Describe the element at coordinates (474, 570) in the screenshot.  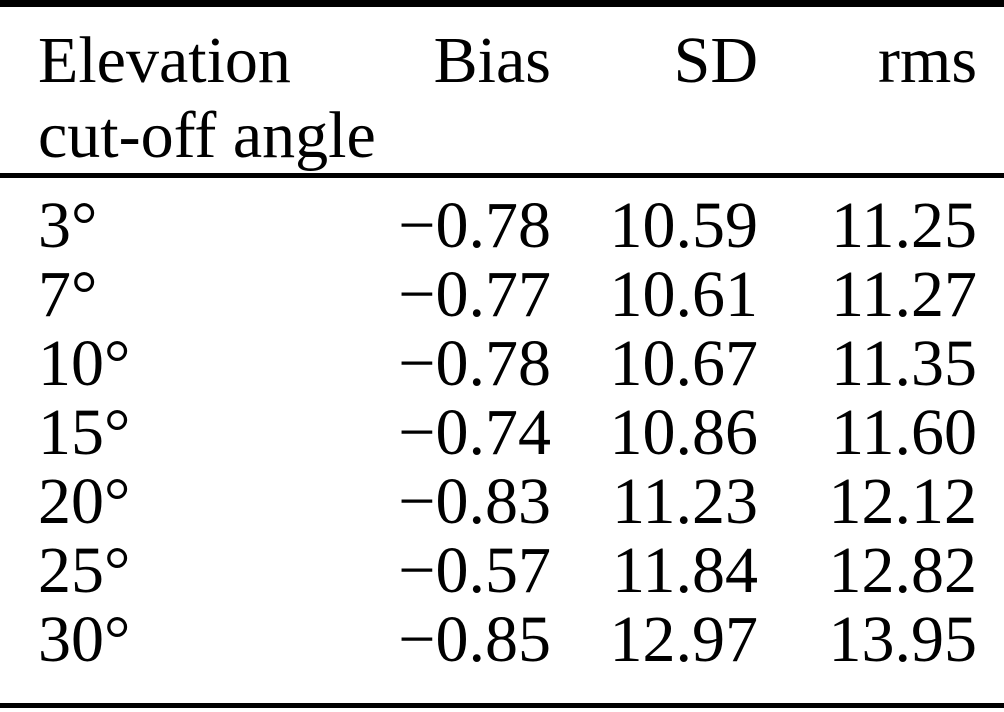
I see `cell-bias: −0.57` at that location.